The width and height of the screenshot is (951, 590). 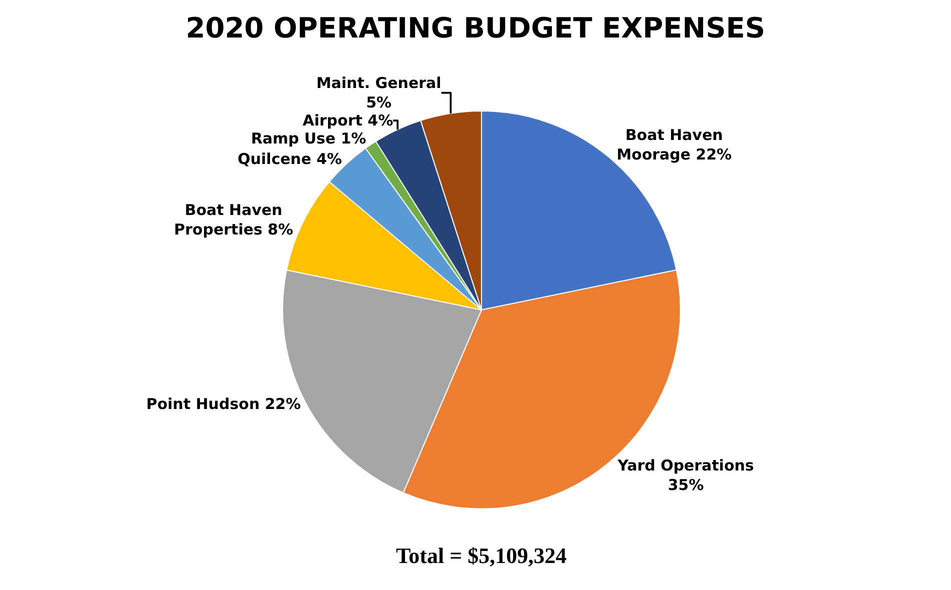 What do you see at coordinates (685, 465) in the screenshot?
I see `slice-label: Yard Operations` at bounding box center [685, 465].